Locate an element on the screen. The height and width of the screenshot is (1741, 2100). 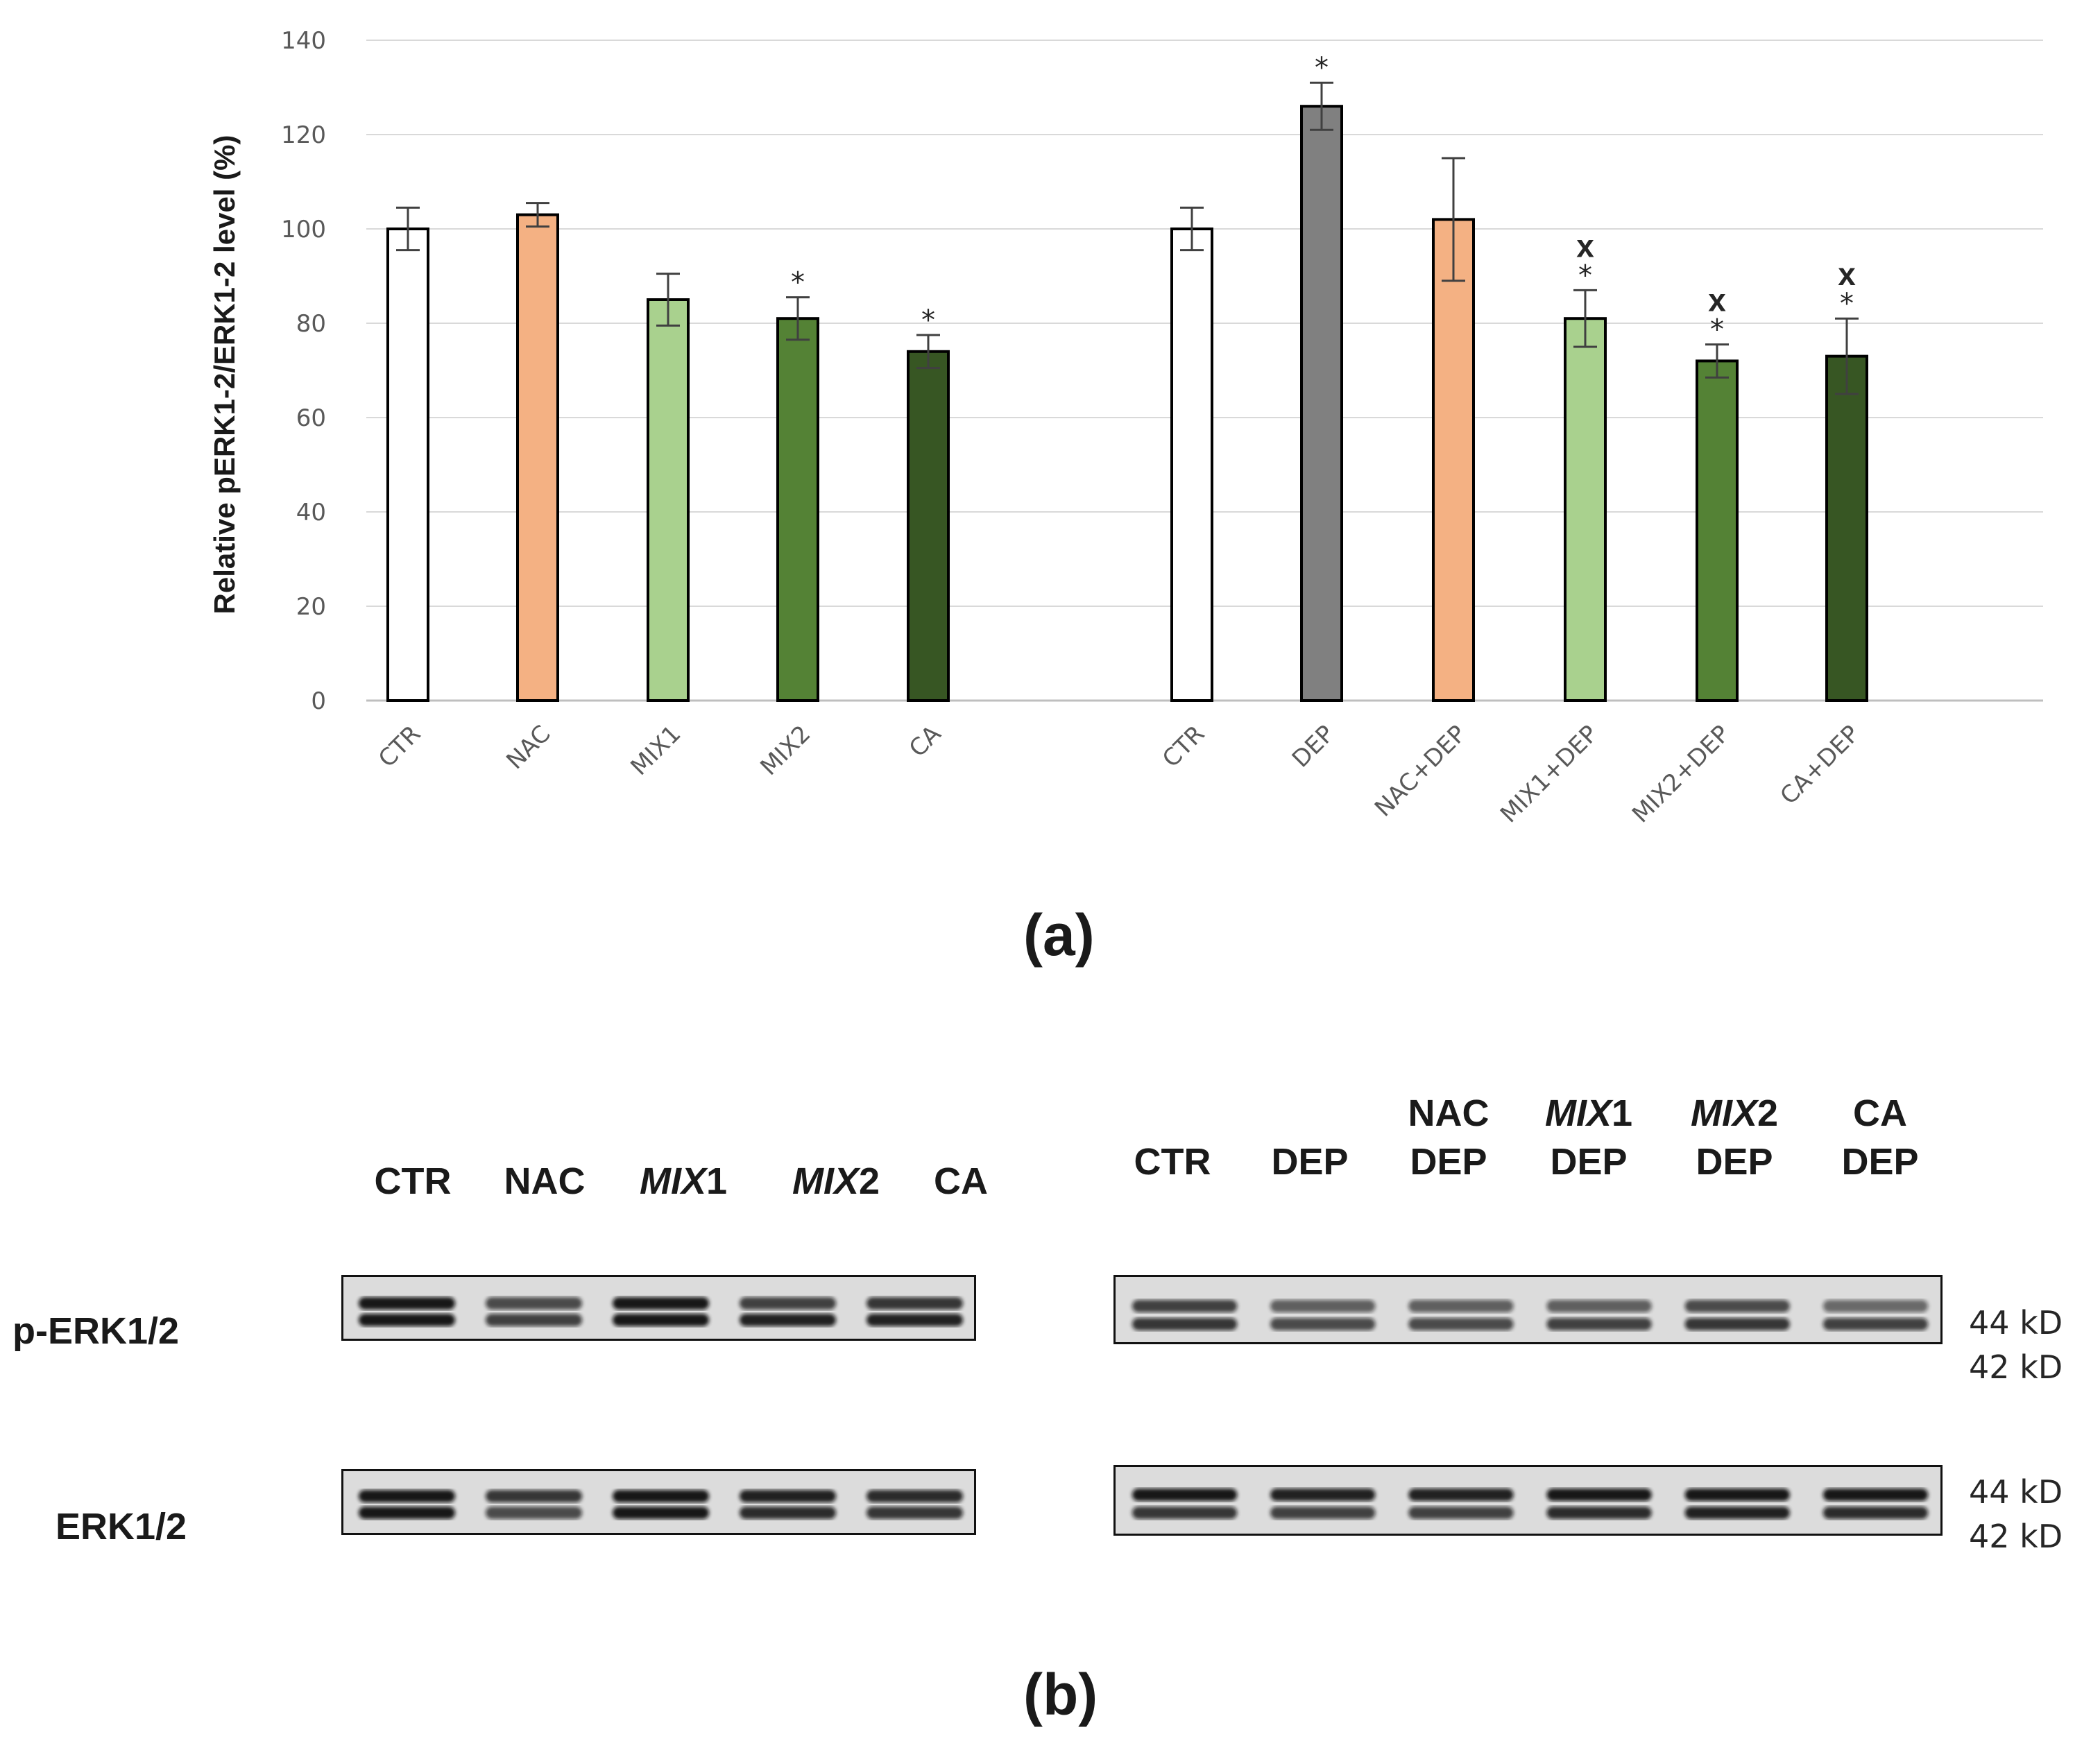
x-tick-label: DEP is located at coordinates (1313, 746).